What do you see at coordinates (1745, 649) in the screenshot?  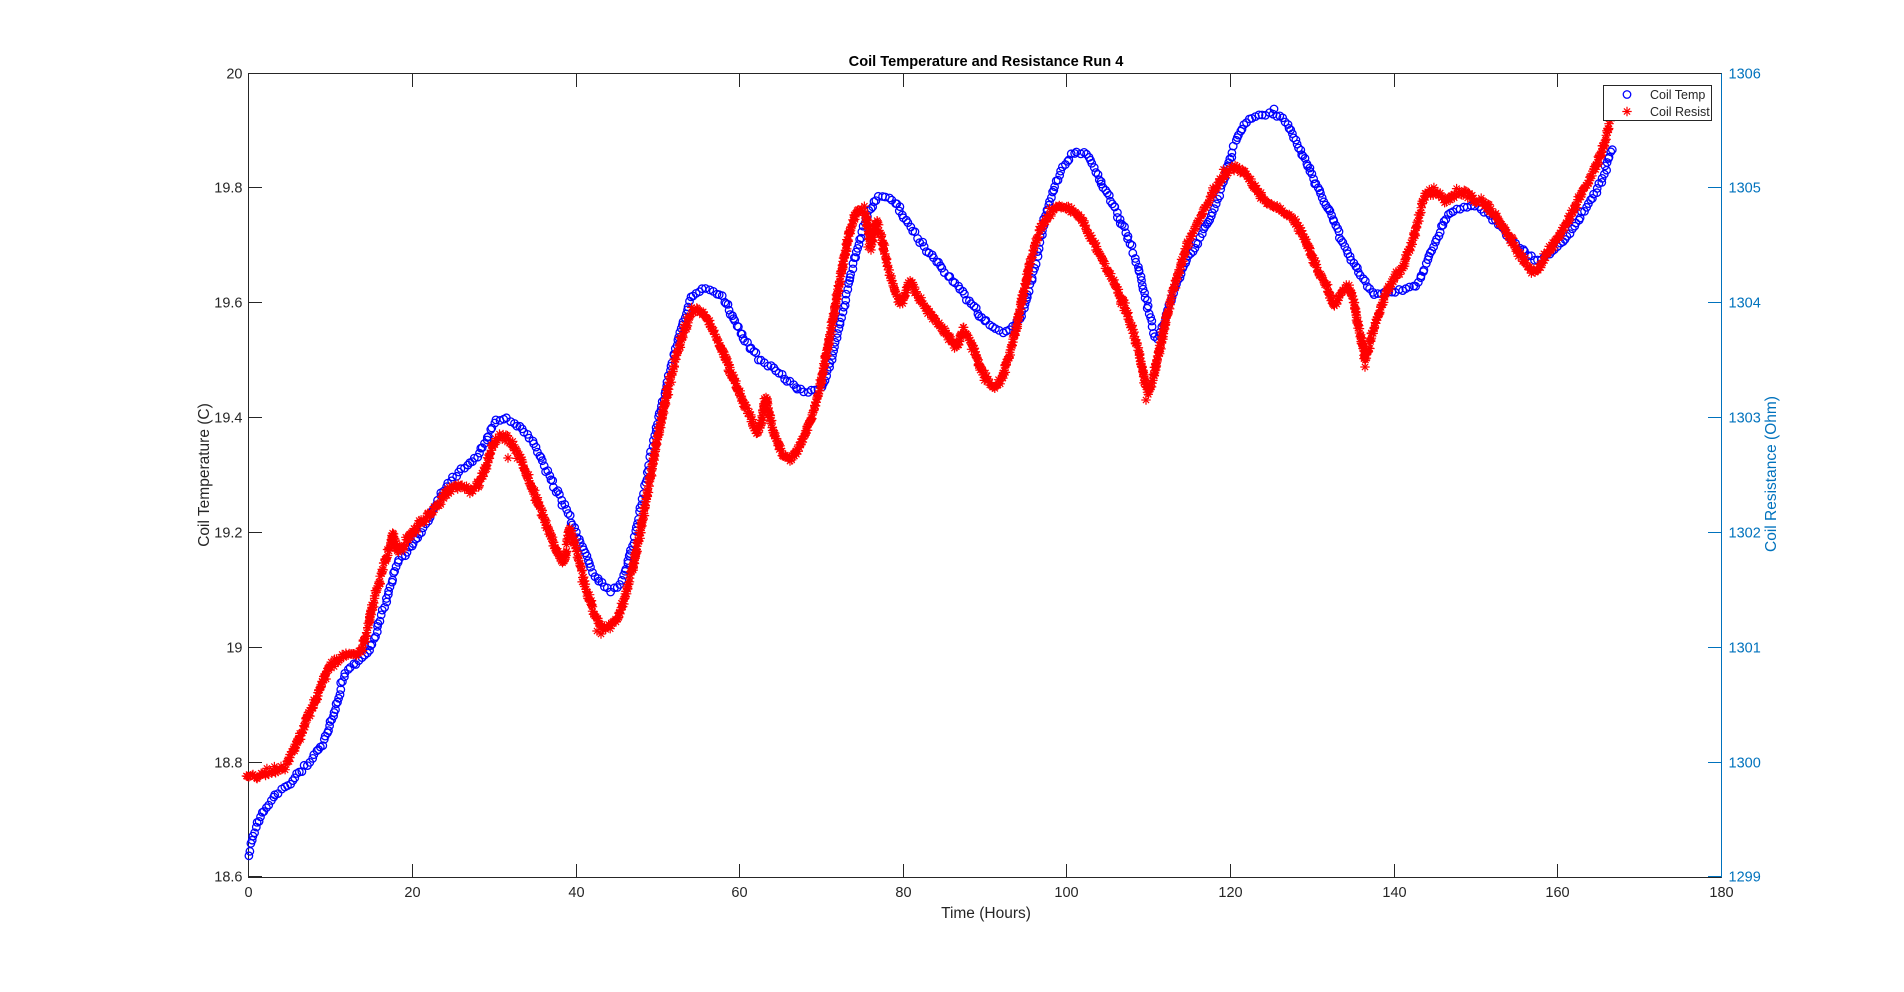 I see `svg-text: 1301` at bounding box center [1745, 649].